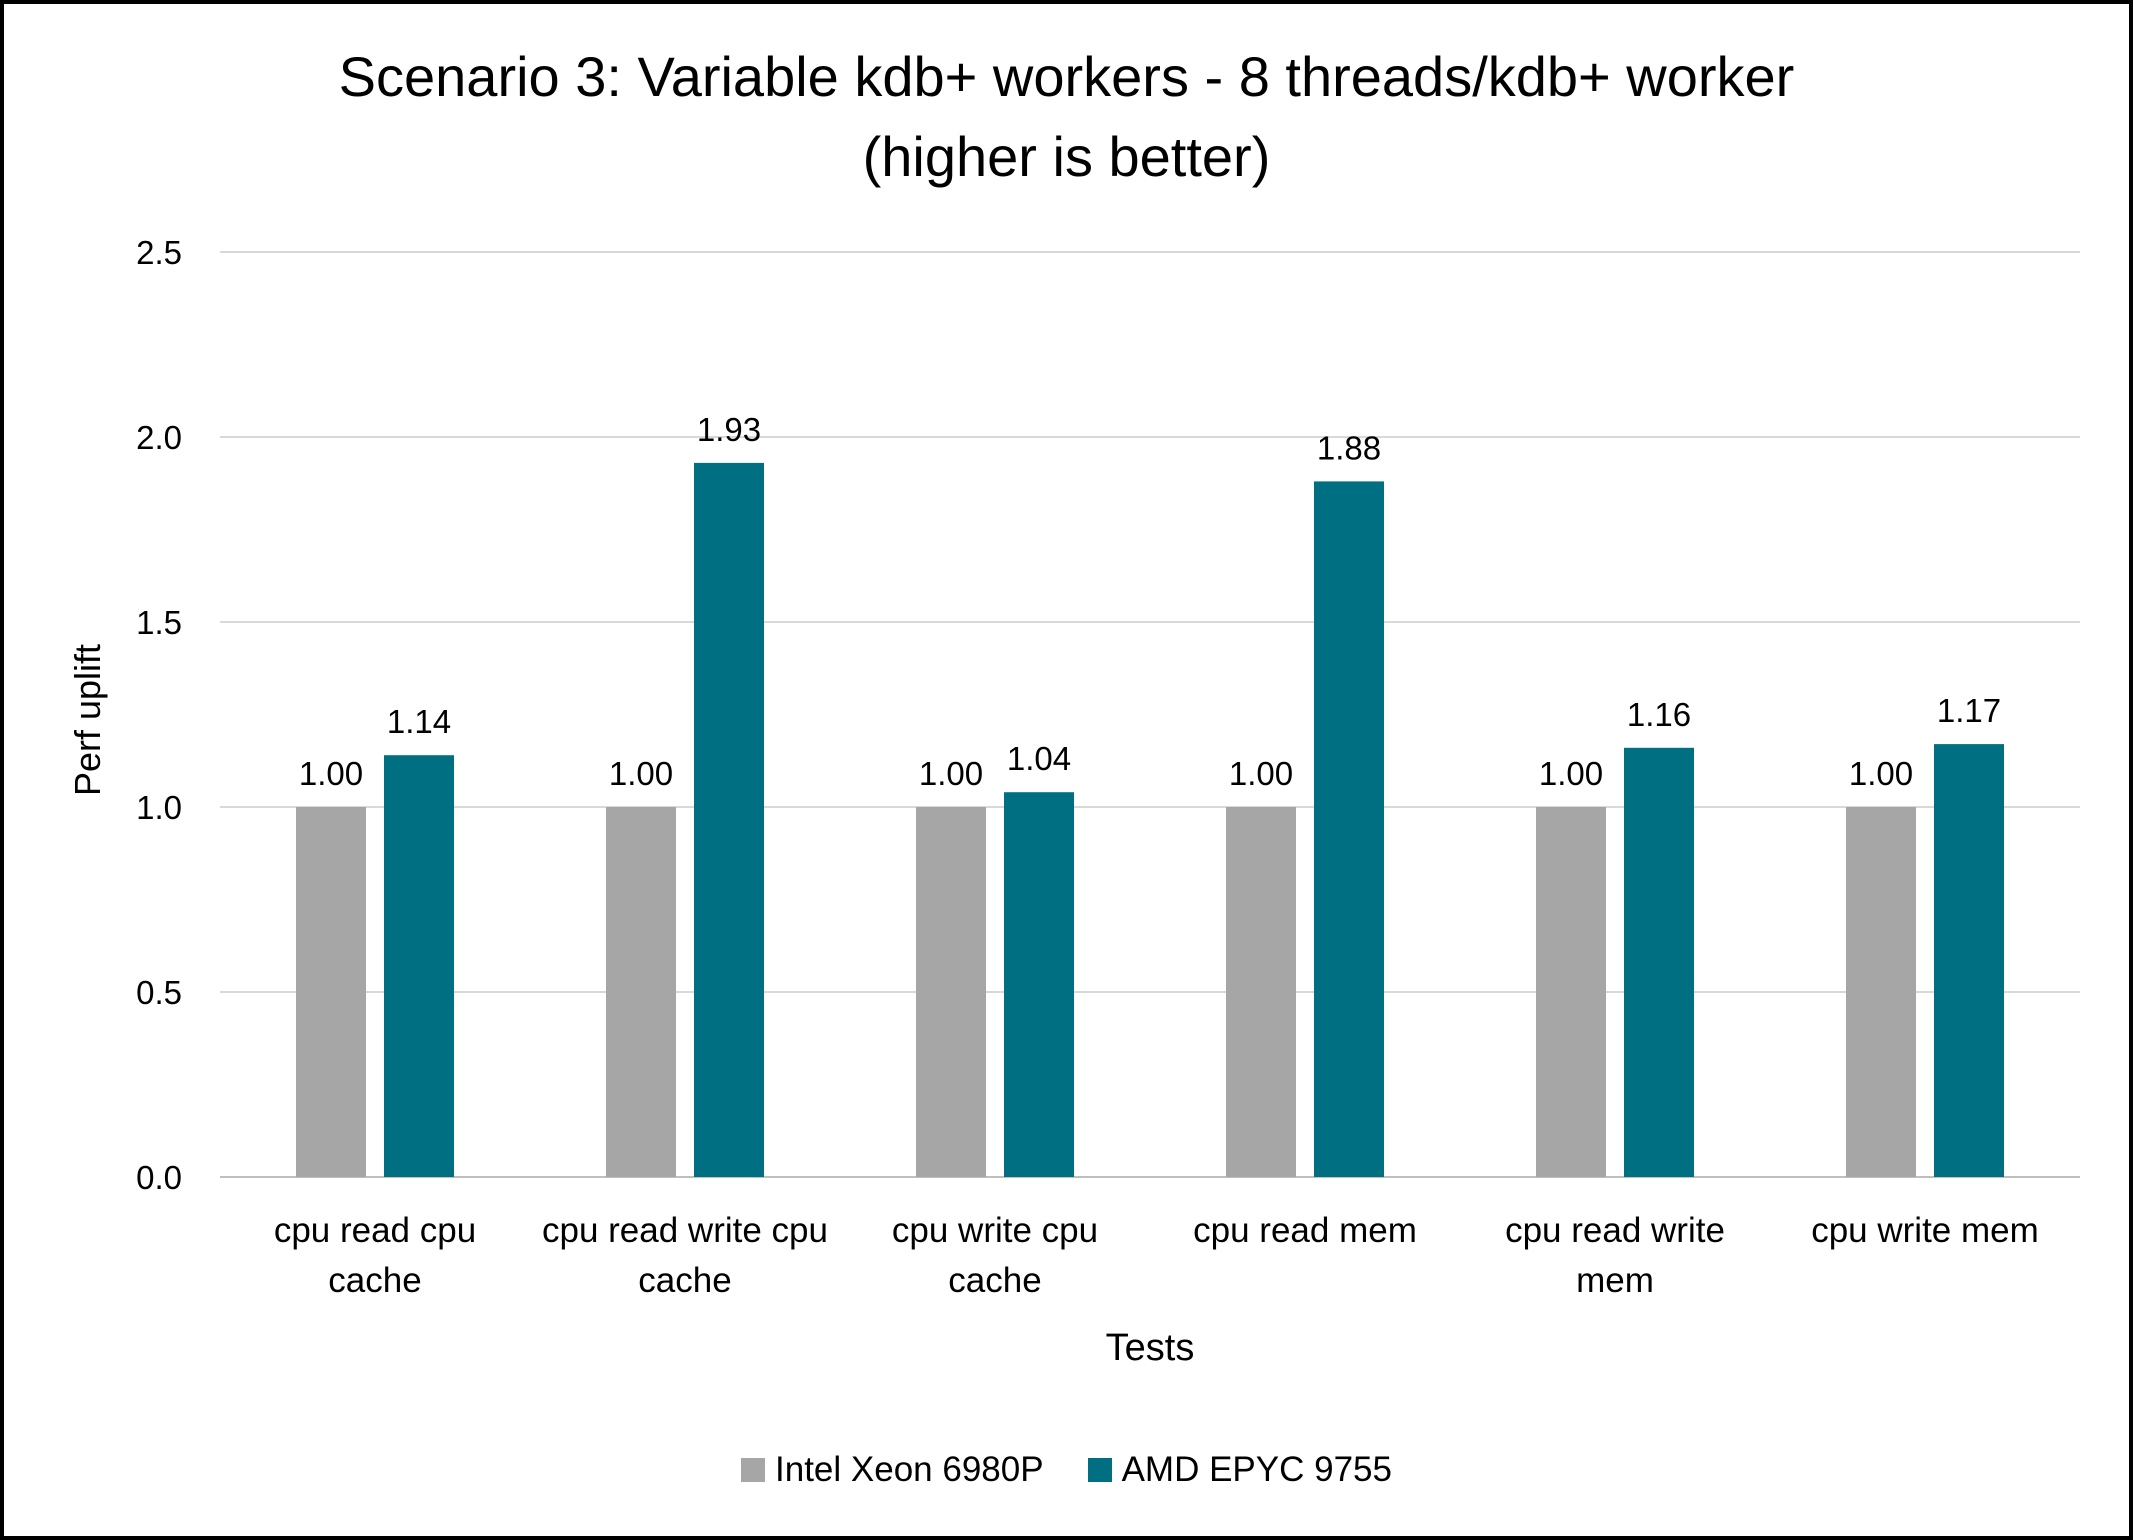  Describe the element at coordinates (159, 992) in the screenshot. I see `y-tick-label: 0.5` at that location.